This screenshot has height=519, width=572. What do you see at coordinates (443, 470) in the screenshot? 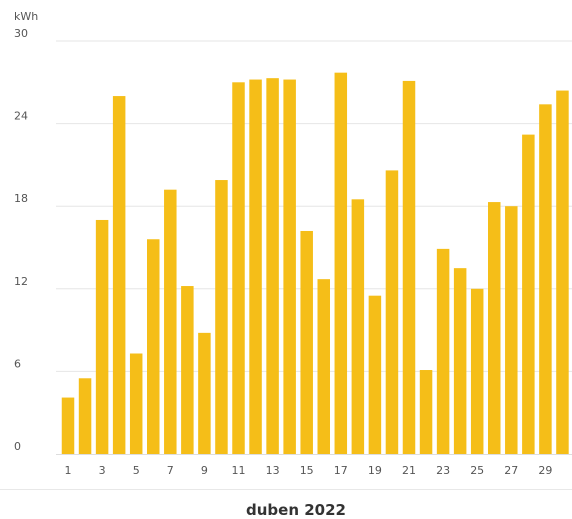
I see `x-tick-label: 23` at bounding box center [443, 470].